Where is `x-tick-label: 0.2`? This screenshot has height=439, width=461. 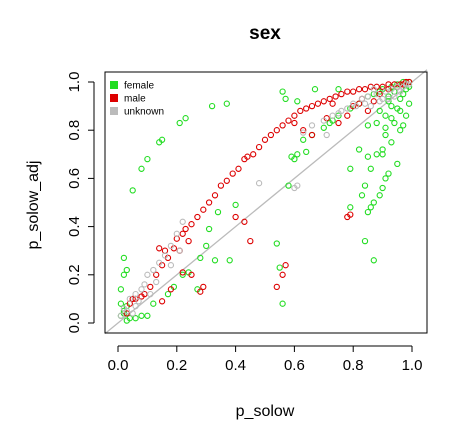 x-tick-label: 0.2 is located at coordinates (176, 365).